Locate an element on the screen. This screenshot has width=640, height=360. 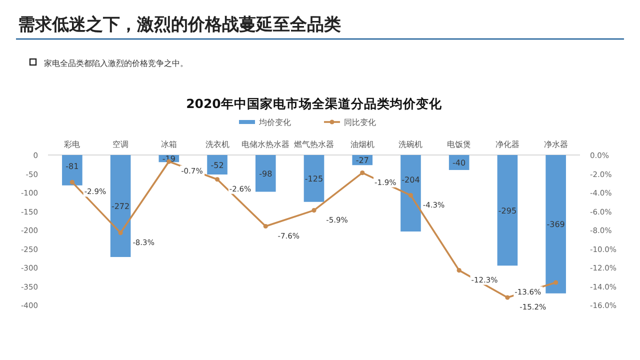
data-label: -27 is located at coordinates (362, 161).